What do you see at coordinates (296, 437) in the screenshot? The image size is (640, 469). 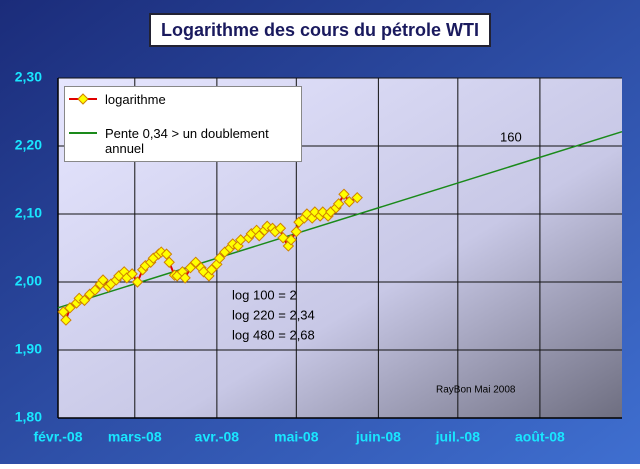 I see `x-tick-label: mai-08` at bounding box center [296, 437].